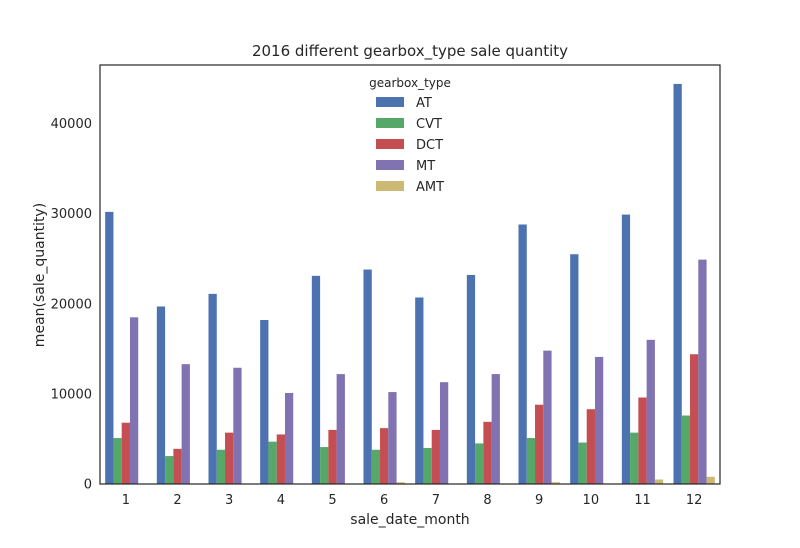 Image resolution: width=800 pixels, height=548 pixels. Describe the element at coordinates (412, 500) in the screenshot. I see `x-axis-ticks: 1 2 3 4 5 6 7 8 9 10 11 12` at that location.